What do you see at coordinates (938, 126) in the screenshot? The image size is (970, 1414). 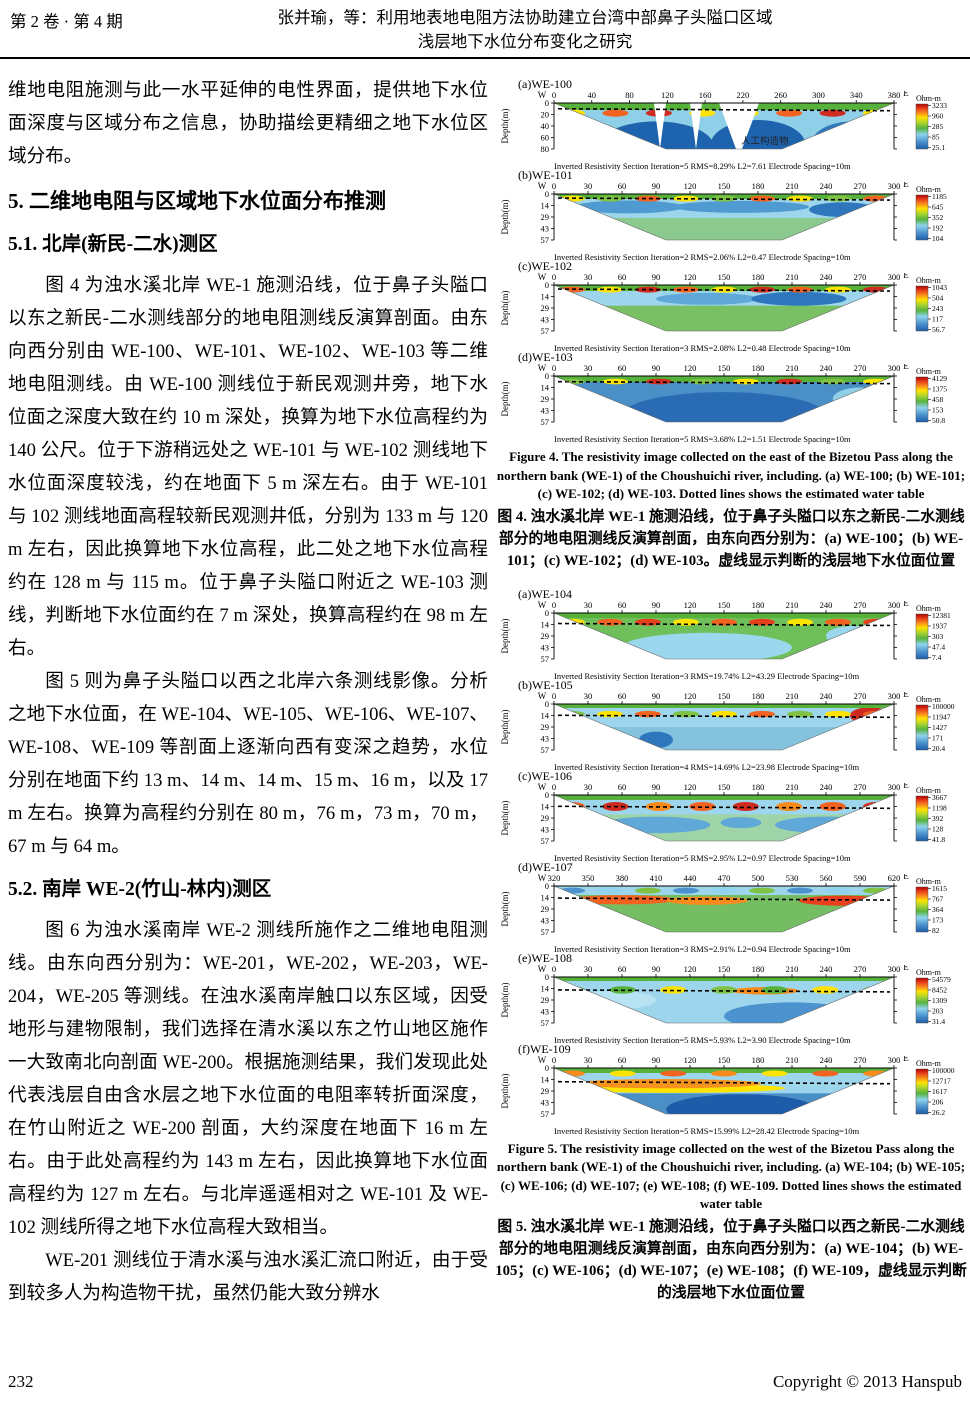 I see `svg-text: 285` at bounding box center [938, 126].